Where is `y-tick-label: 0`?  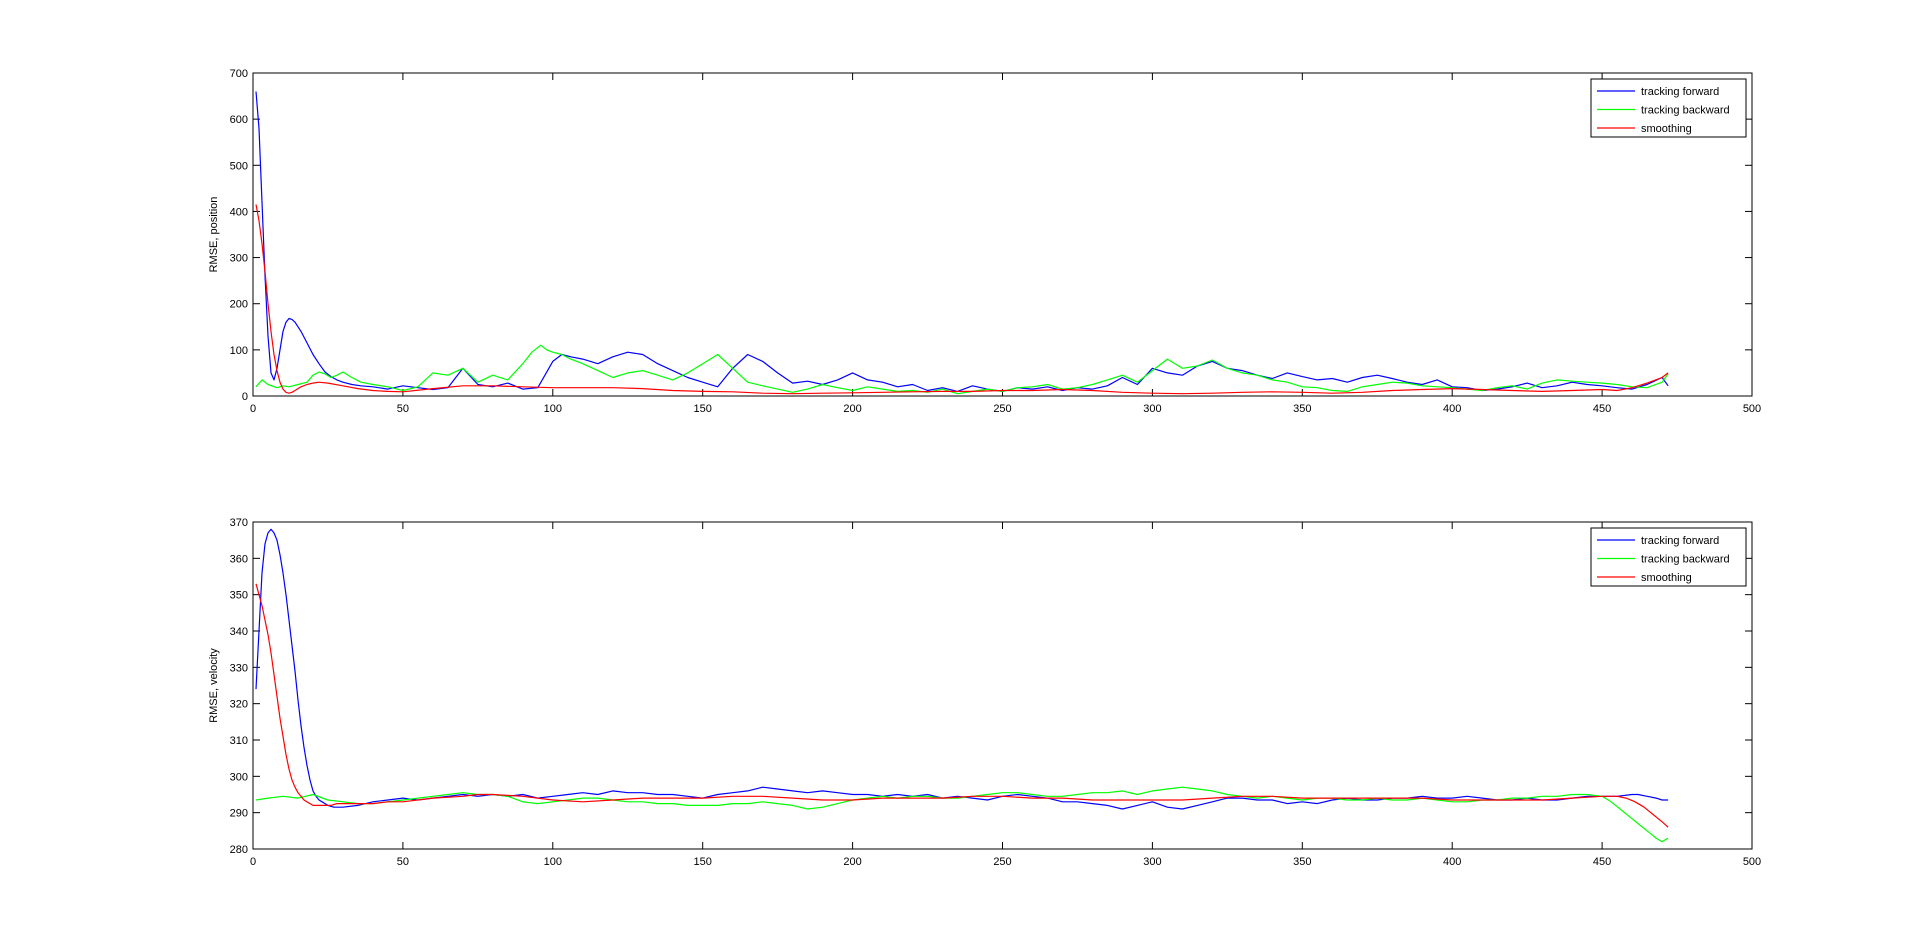
y-tick-label: 0 is located at coordinates (245, 397).